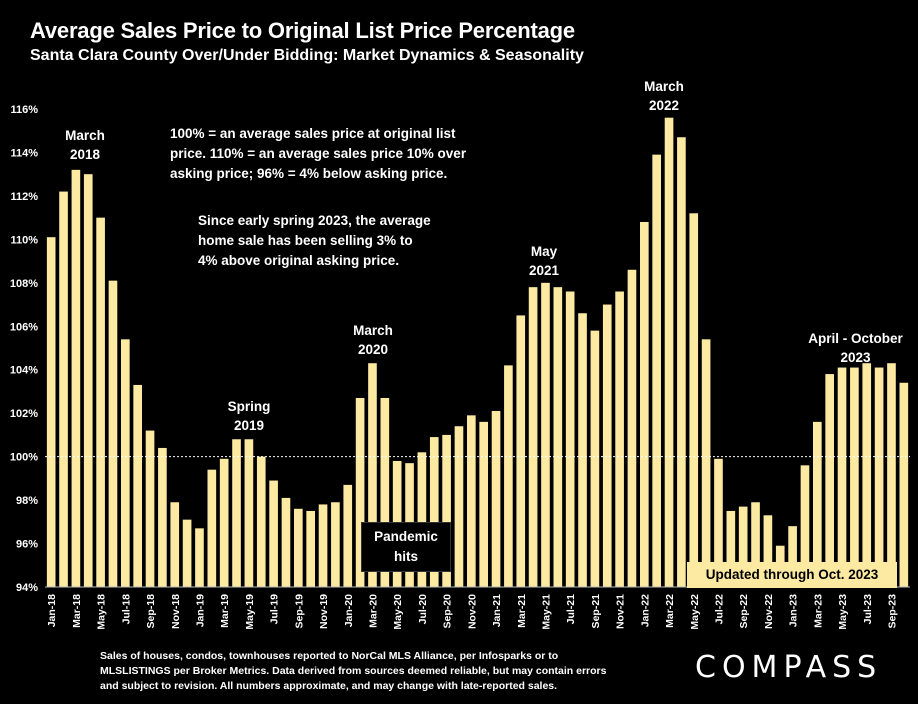 The width and height of the screenshot is (918, 704). What do you see at coordinates (794, 610) in the screenshot?
I see `x-tick-label: Jan-23` at bounding box center [794, 610].